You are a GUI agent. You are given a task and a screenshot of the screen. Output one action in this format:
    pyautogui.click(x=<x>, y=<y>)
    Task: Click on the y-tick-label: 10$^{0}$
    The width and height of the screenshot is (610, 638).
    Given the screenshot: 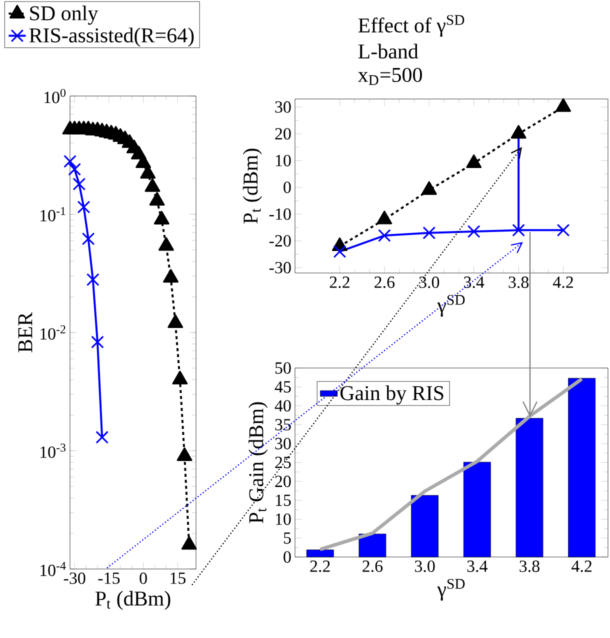 What is the action you would take?
    pyautogui.click(x=55, y=96)
    